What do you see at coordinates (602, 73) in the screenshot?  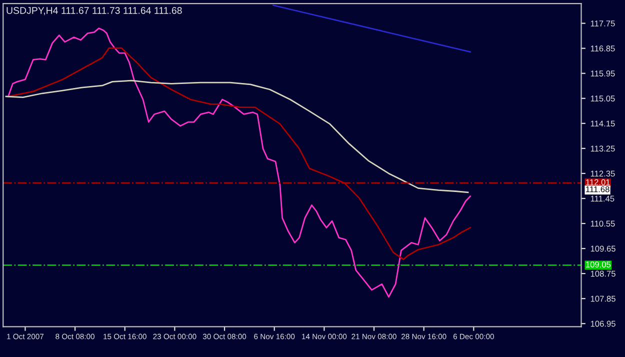 I see `y-tick-label: 115.95` at bounding box center [602, 73].